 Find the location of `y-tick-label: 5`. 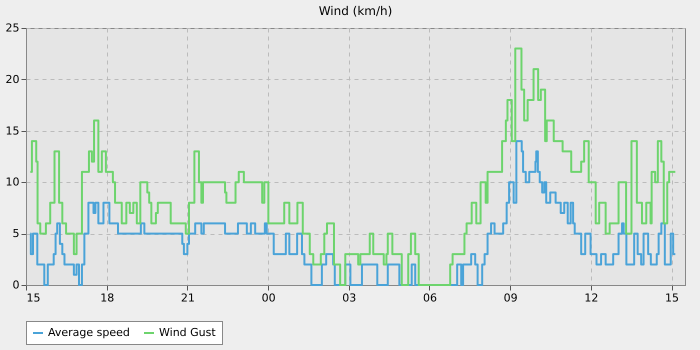

y-tick-label: 5 is located at coordinates (16, 233).